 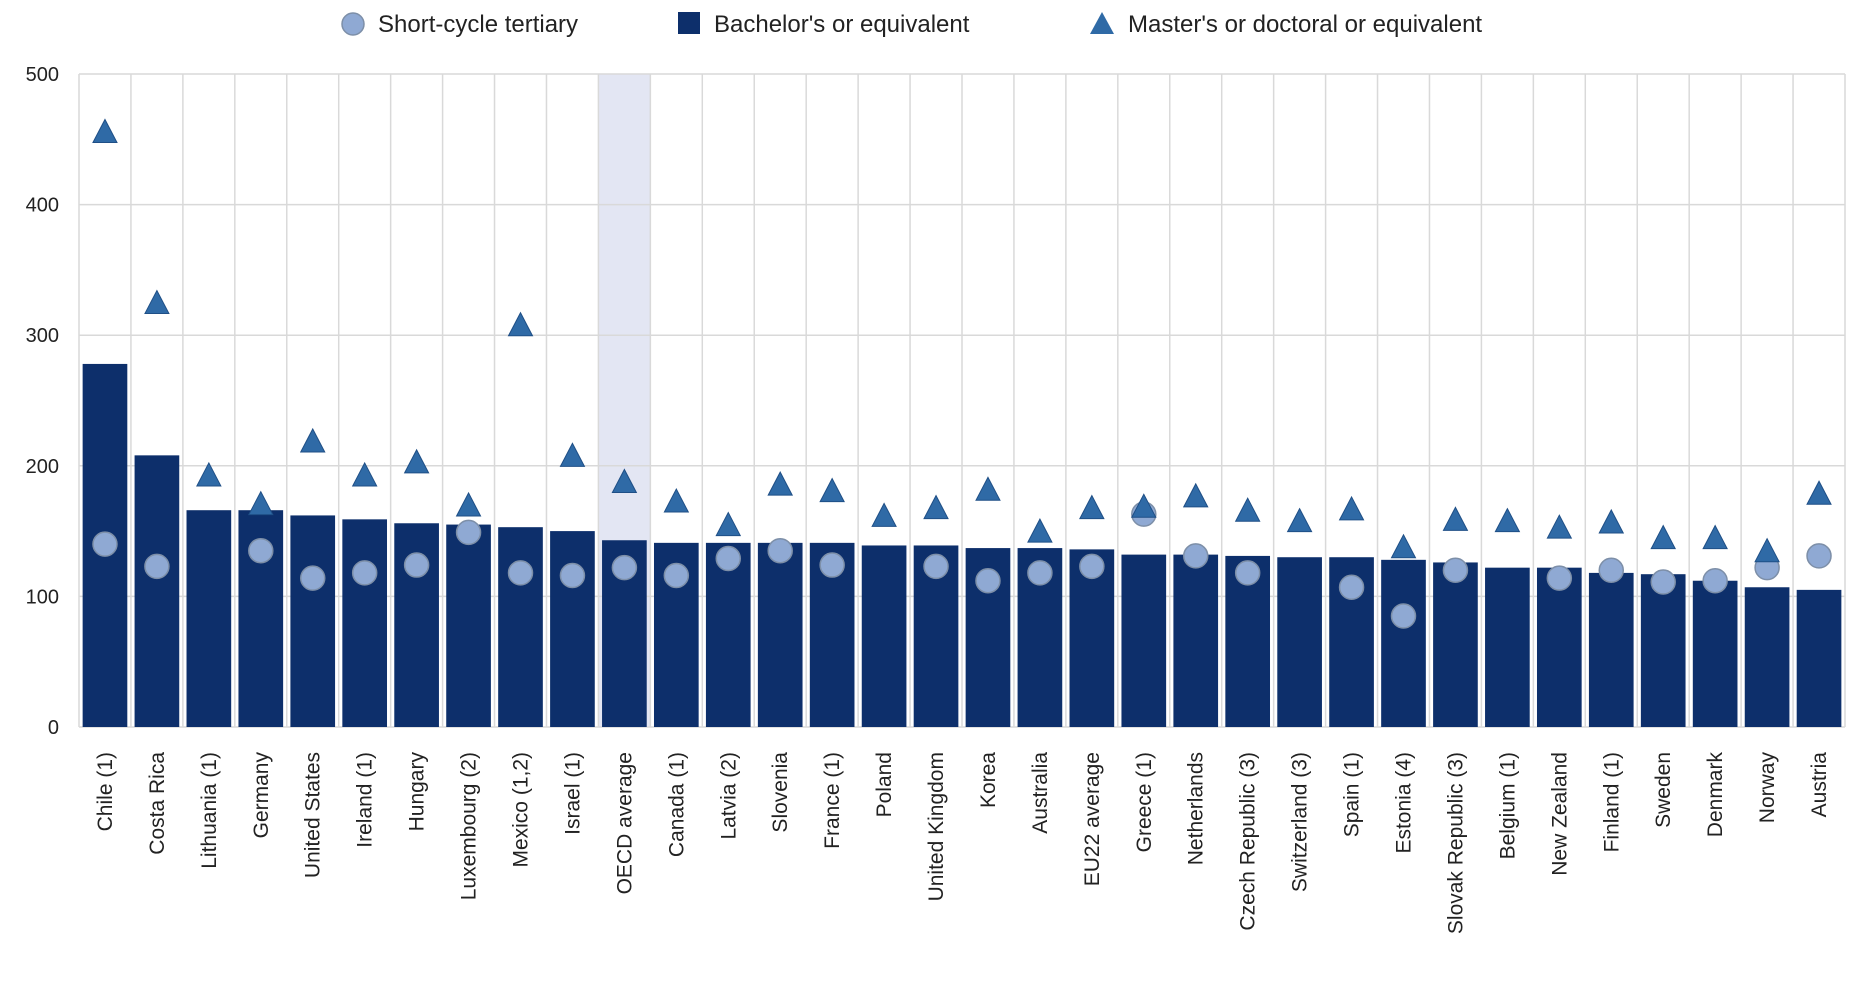 What do you see at coordinates (1092, 819) in the screenshot?
I see `x-label-eu22-average: EU22 average` at bounding box center [1092, 819].